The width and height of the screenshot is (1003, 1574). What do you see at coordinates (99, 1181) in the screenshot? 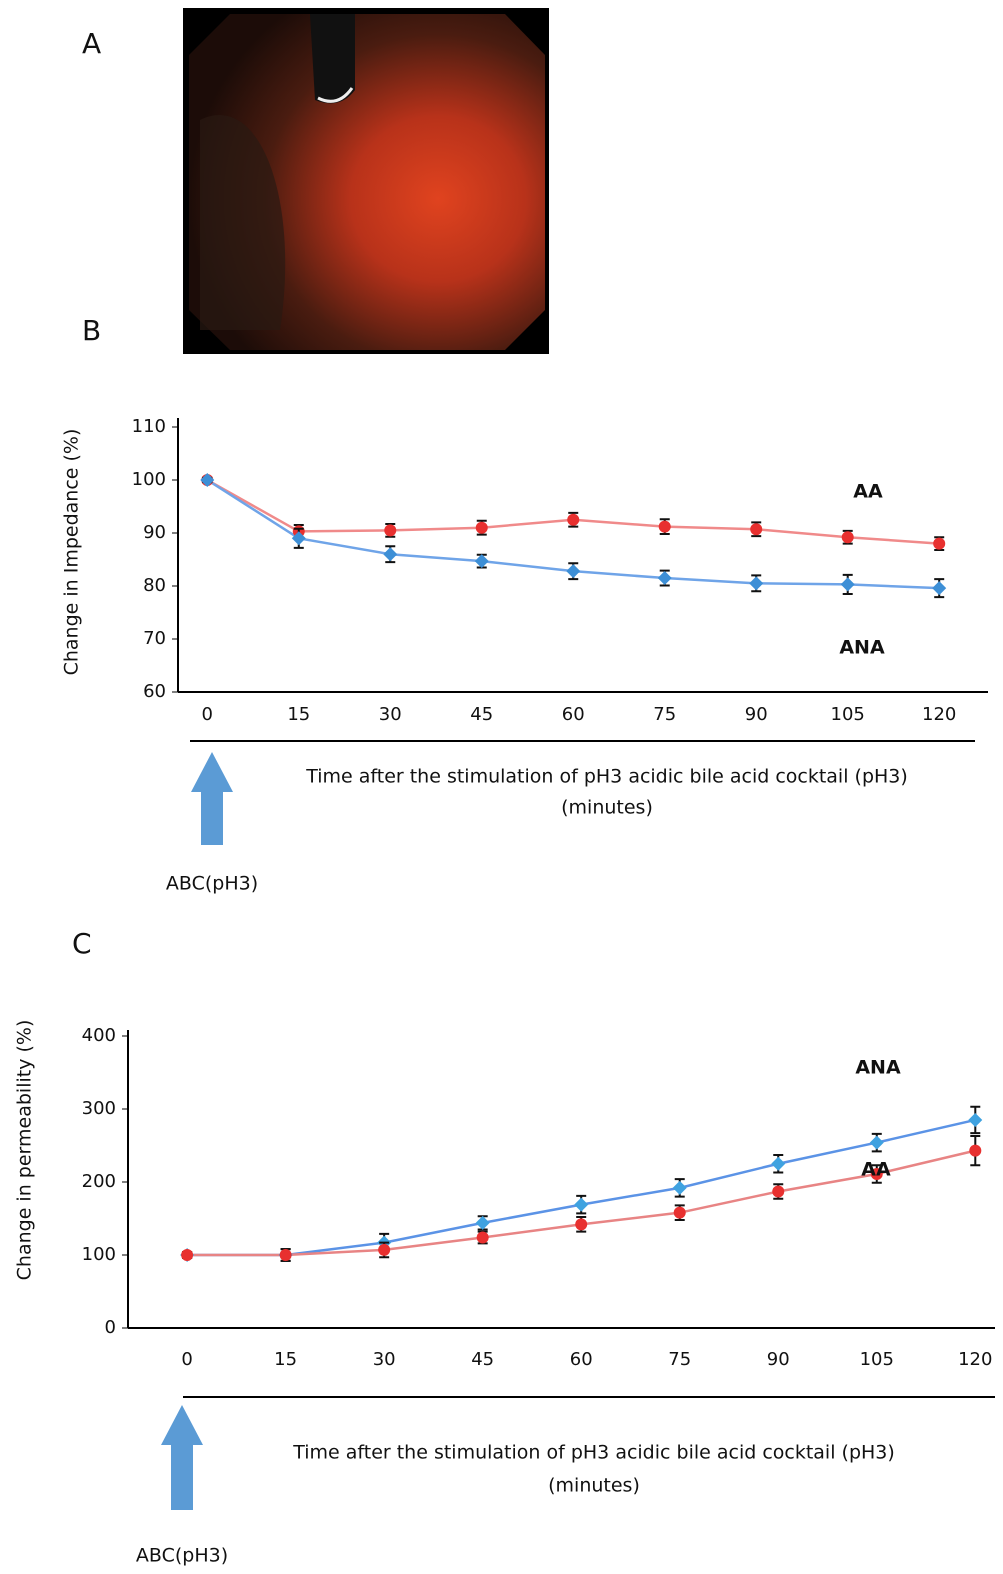
I see `y-tick-label: 200` at bounding box center [99, 1181].